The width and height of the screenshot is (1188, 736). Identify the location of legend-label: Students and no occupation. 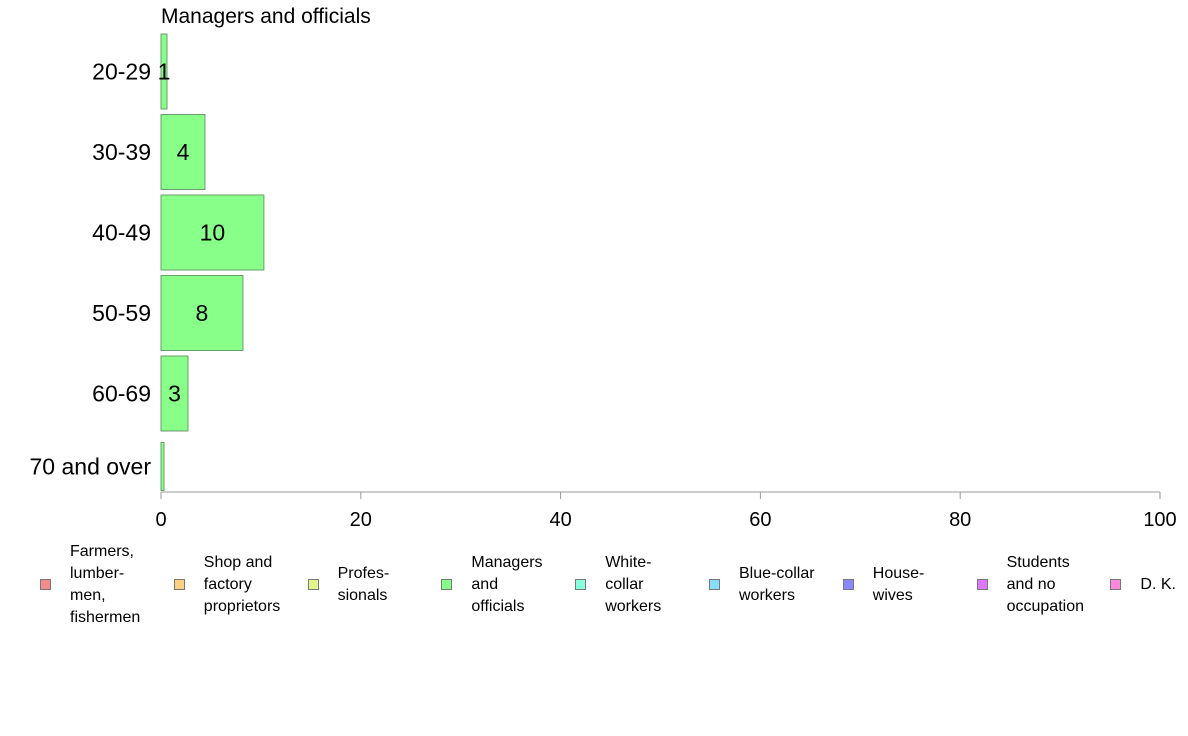
(1045, 584).